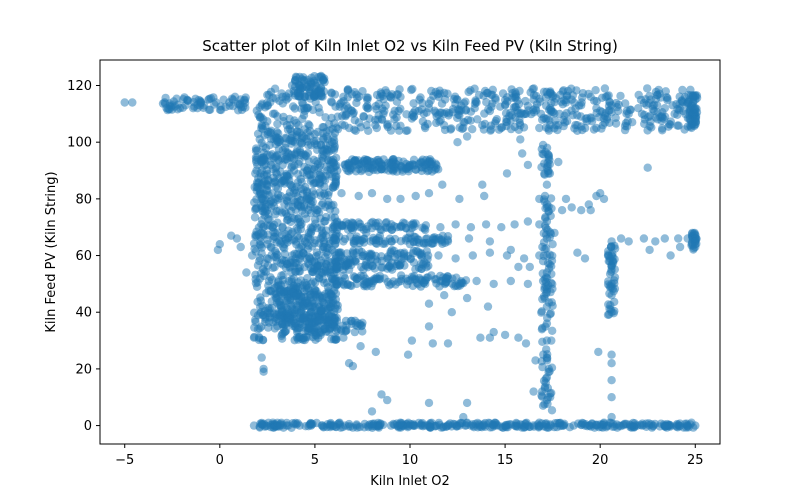 The width and height of the screenshot is (800, 500). Describe the element at coordinates (410, 460) in the screenshot. I see `x-tick-label: 10` at that location.